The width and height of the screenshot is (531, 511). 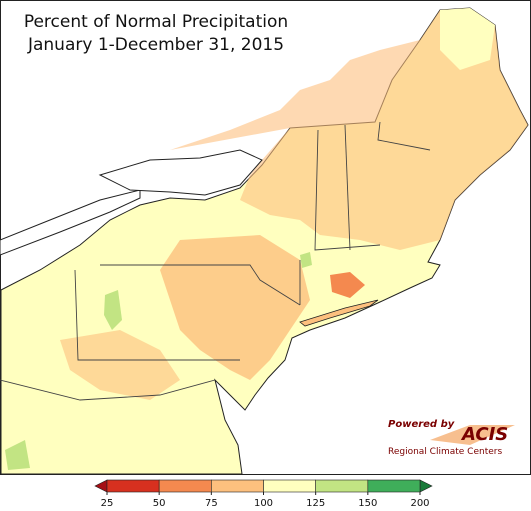 What do you see at coordinates (421, 424) in the screenshot?
I see `logo-powered: Powered by` at bounding box center [421, 424].